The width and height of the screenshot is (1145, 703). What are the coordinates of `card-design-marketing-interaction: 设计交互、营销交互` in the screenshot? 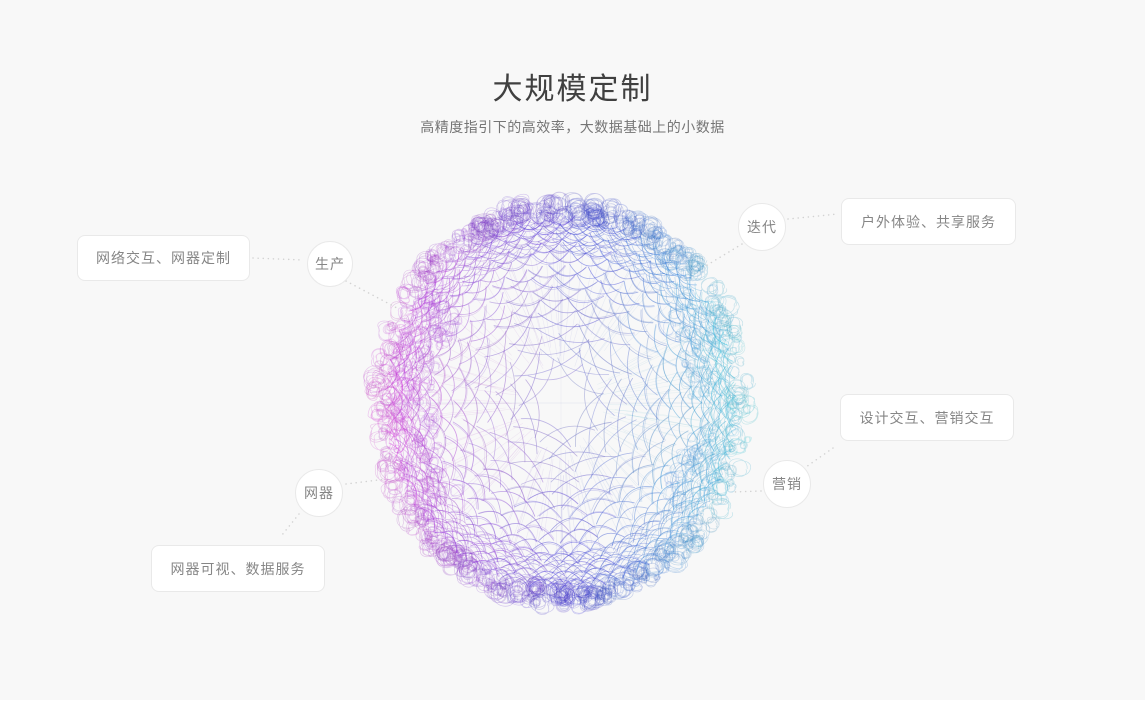 It's located at (927, 417).